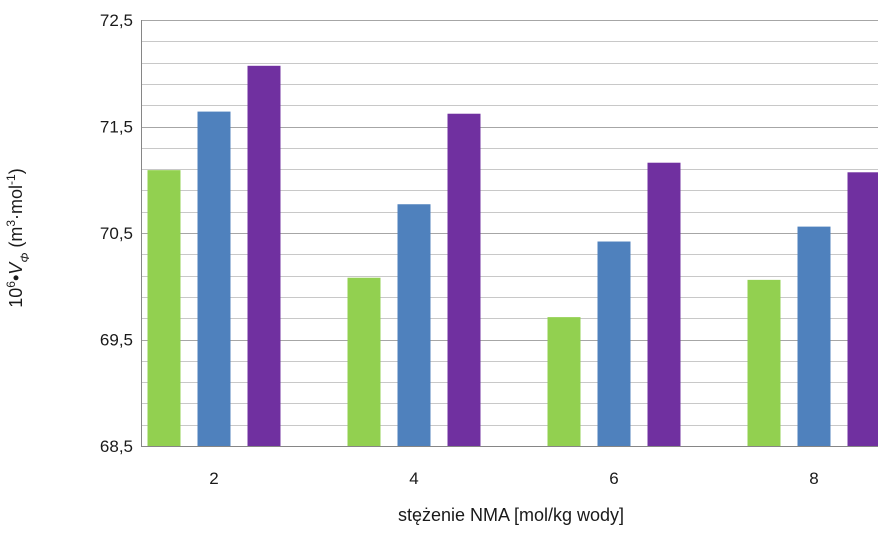 Image resolution: width=878 pixels, height=533 pixels. What do you see at coordinates (613, 478) in the screenshot?
I see `x-tick-label: 6` at bounding box center [613, 478].